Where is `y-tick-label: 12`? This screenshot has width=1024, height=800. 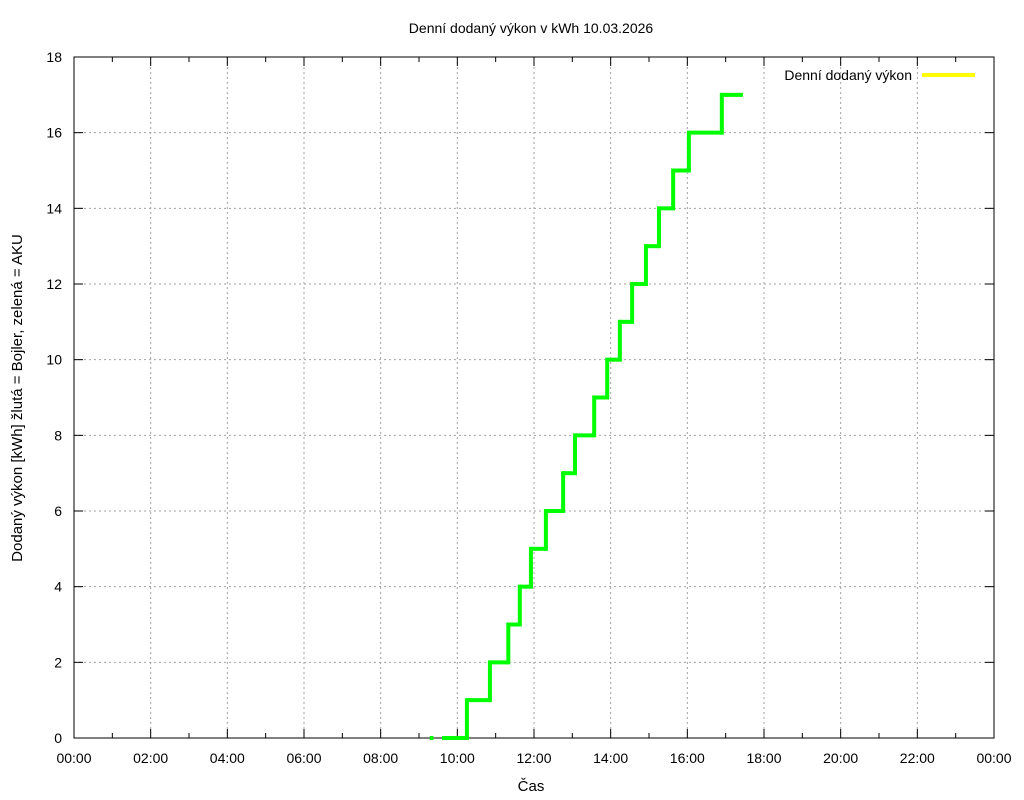 y-tick-label: 12 is located at coordinates (54, 284).